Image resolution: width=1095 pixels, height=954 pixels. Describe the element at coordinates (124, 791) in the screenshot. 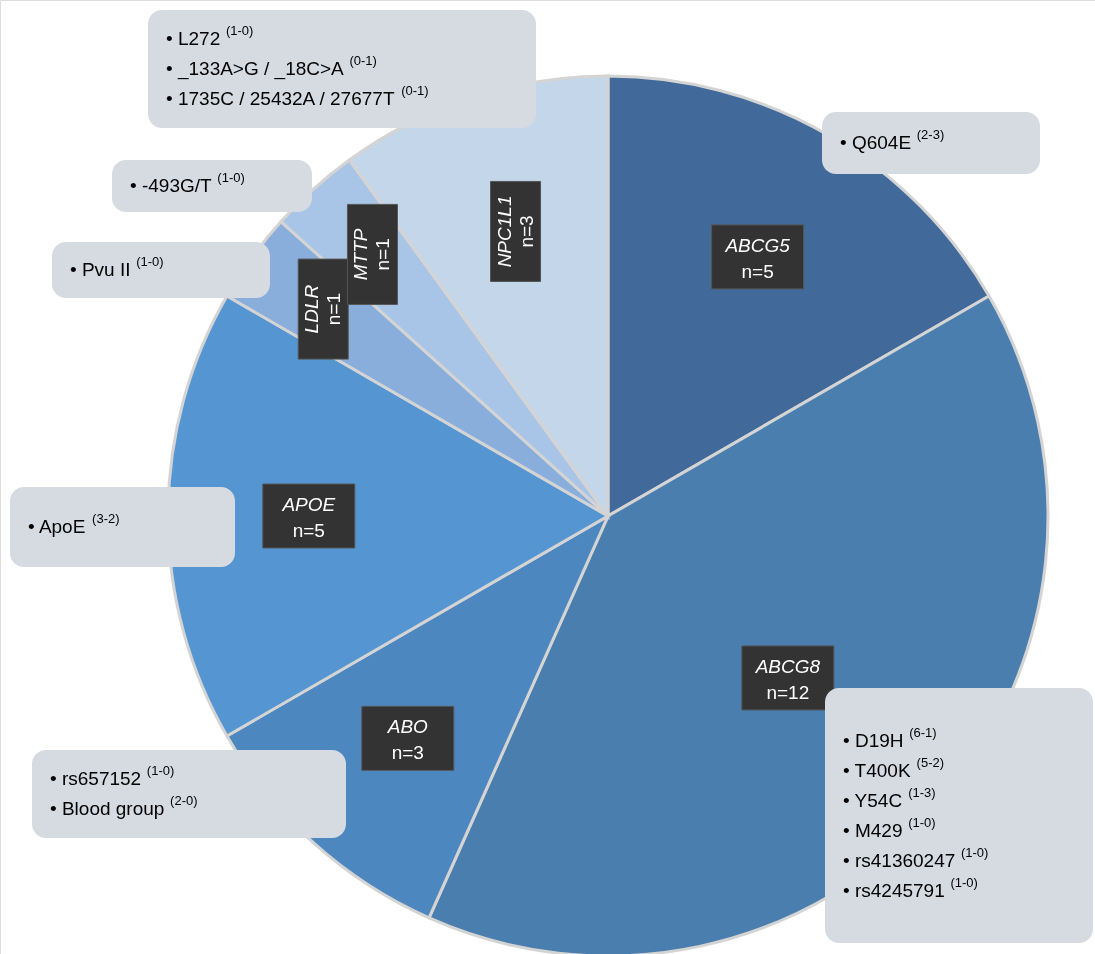

I see `text: • rs657152 (1-0) • Blood group (2-0)` at that location.